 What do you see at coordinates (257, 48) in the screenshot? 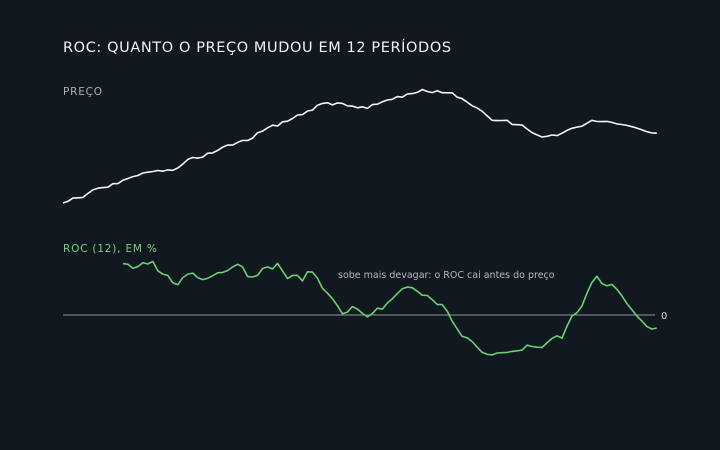
I see `chart-title: ROC: QUANTO O PREÇO MUDOU EM 12 PERÍODOS` at bounding box center [257, 48].